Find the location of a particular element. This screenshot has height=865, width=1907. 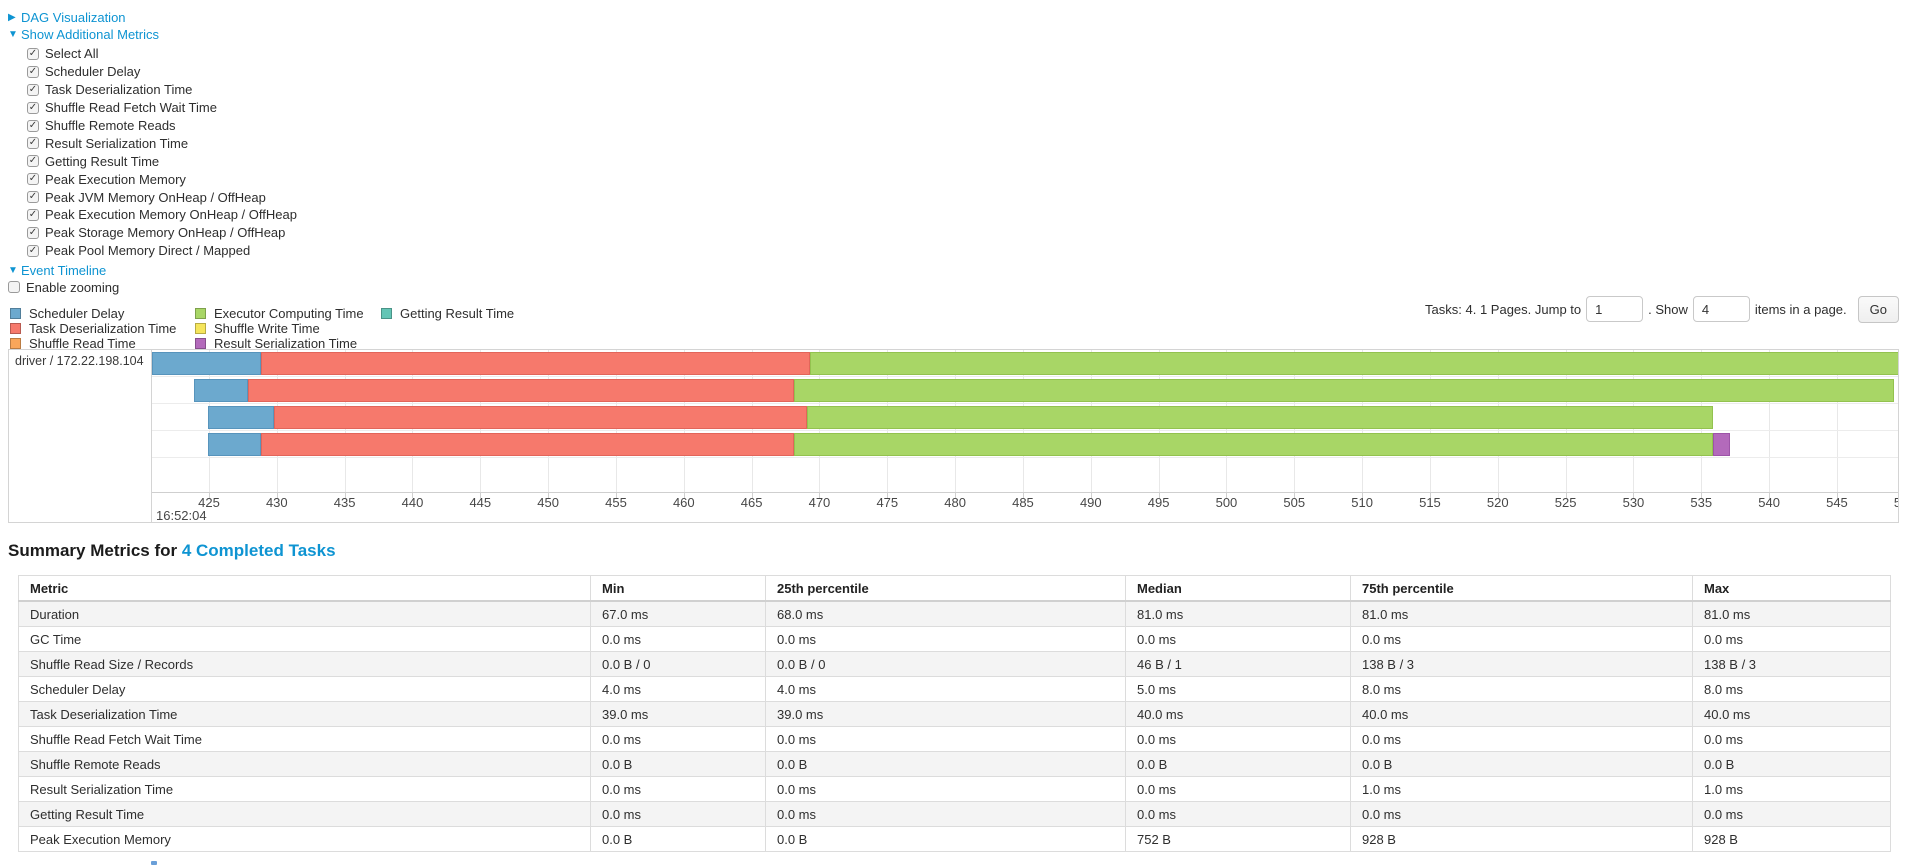

metric-checkbox-peak-jvm-memory-onheap-offheap: ✓ Peak JVM Memory OnHeap / OffHeap is located at coordinates (162, 197).